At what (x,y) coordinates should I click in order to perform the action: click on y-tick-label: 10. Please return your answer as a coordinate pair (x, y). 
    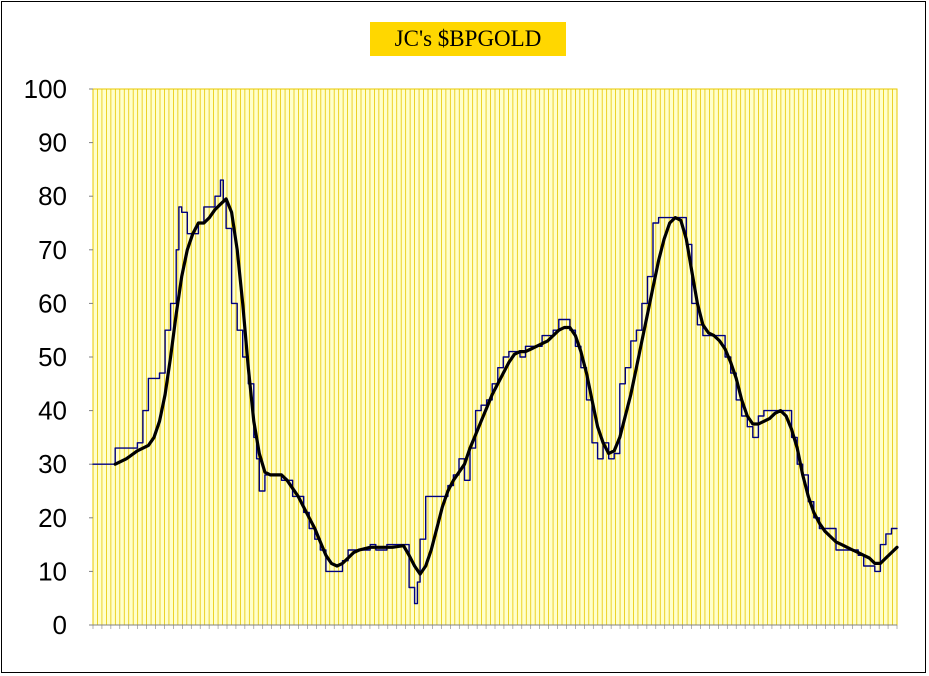
    Looking at the image, I should click on (52, 571).